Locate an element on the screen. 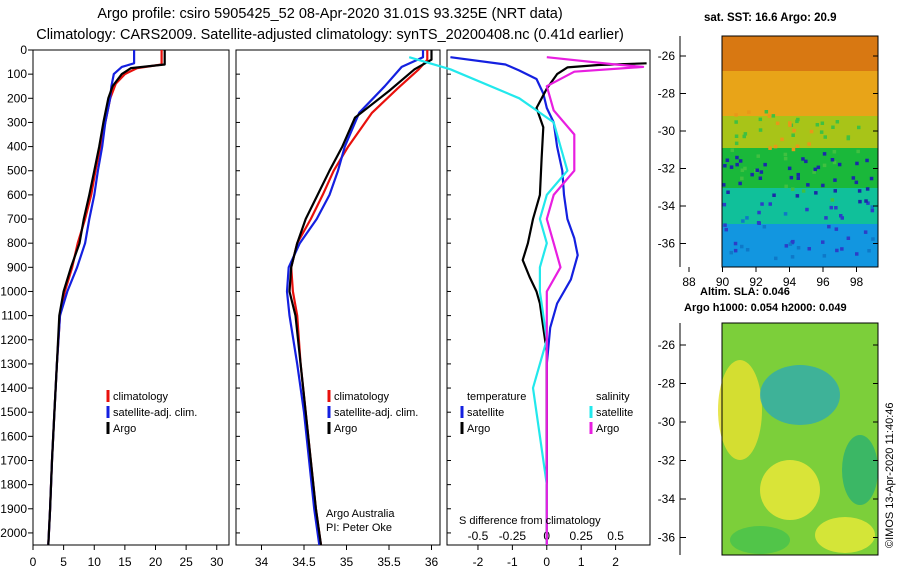 The height and width of the screenshot is (580, 900). x-tick-label: -1 is located at coordinates (512, 562).